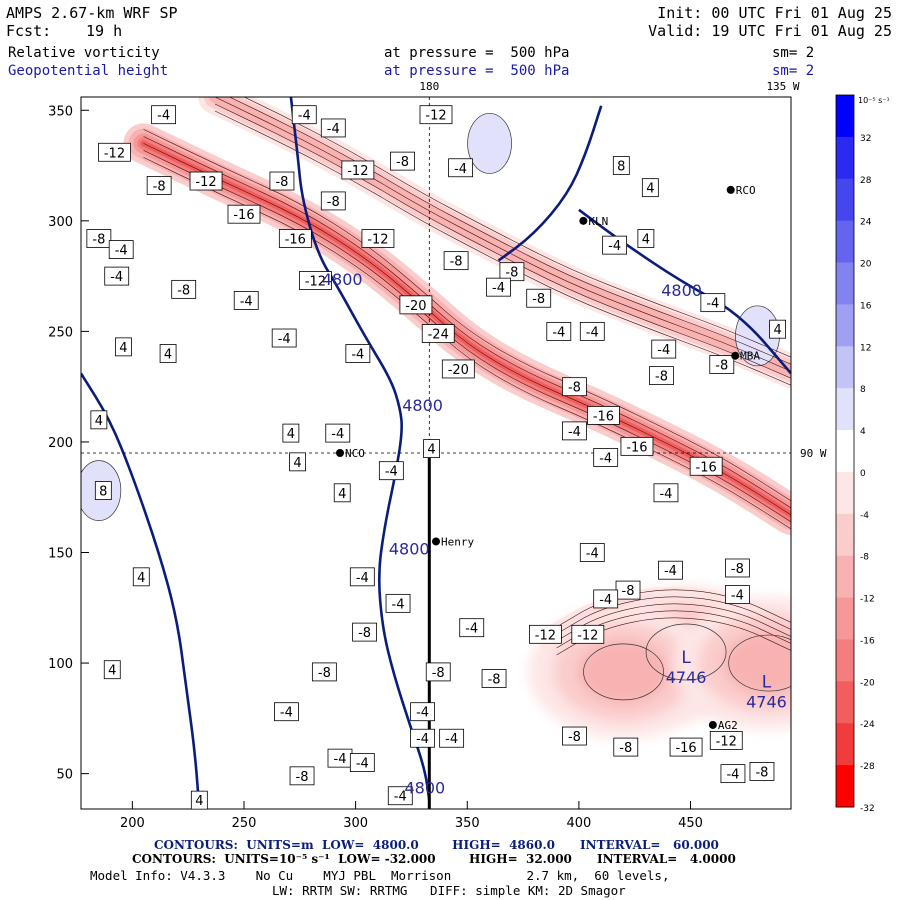 This screenshot has height=900, width=900. I want to click on vorticity-label: -20, so click(458, 369).